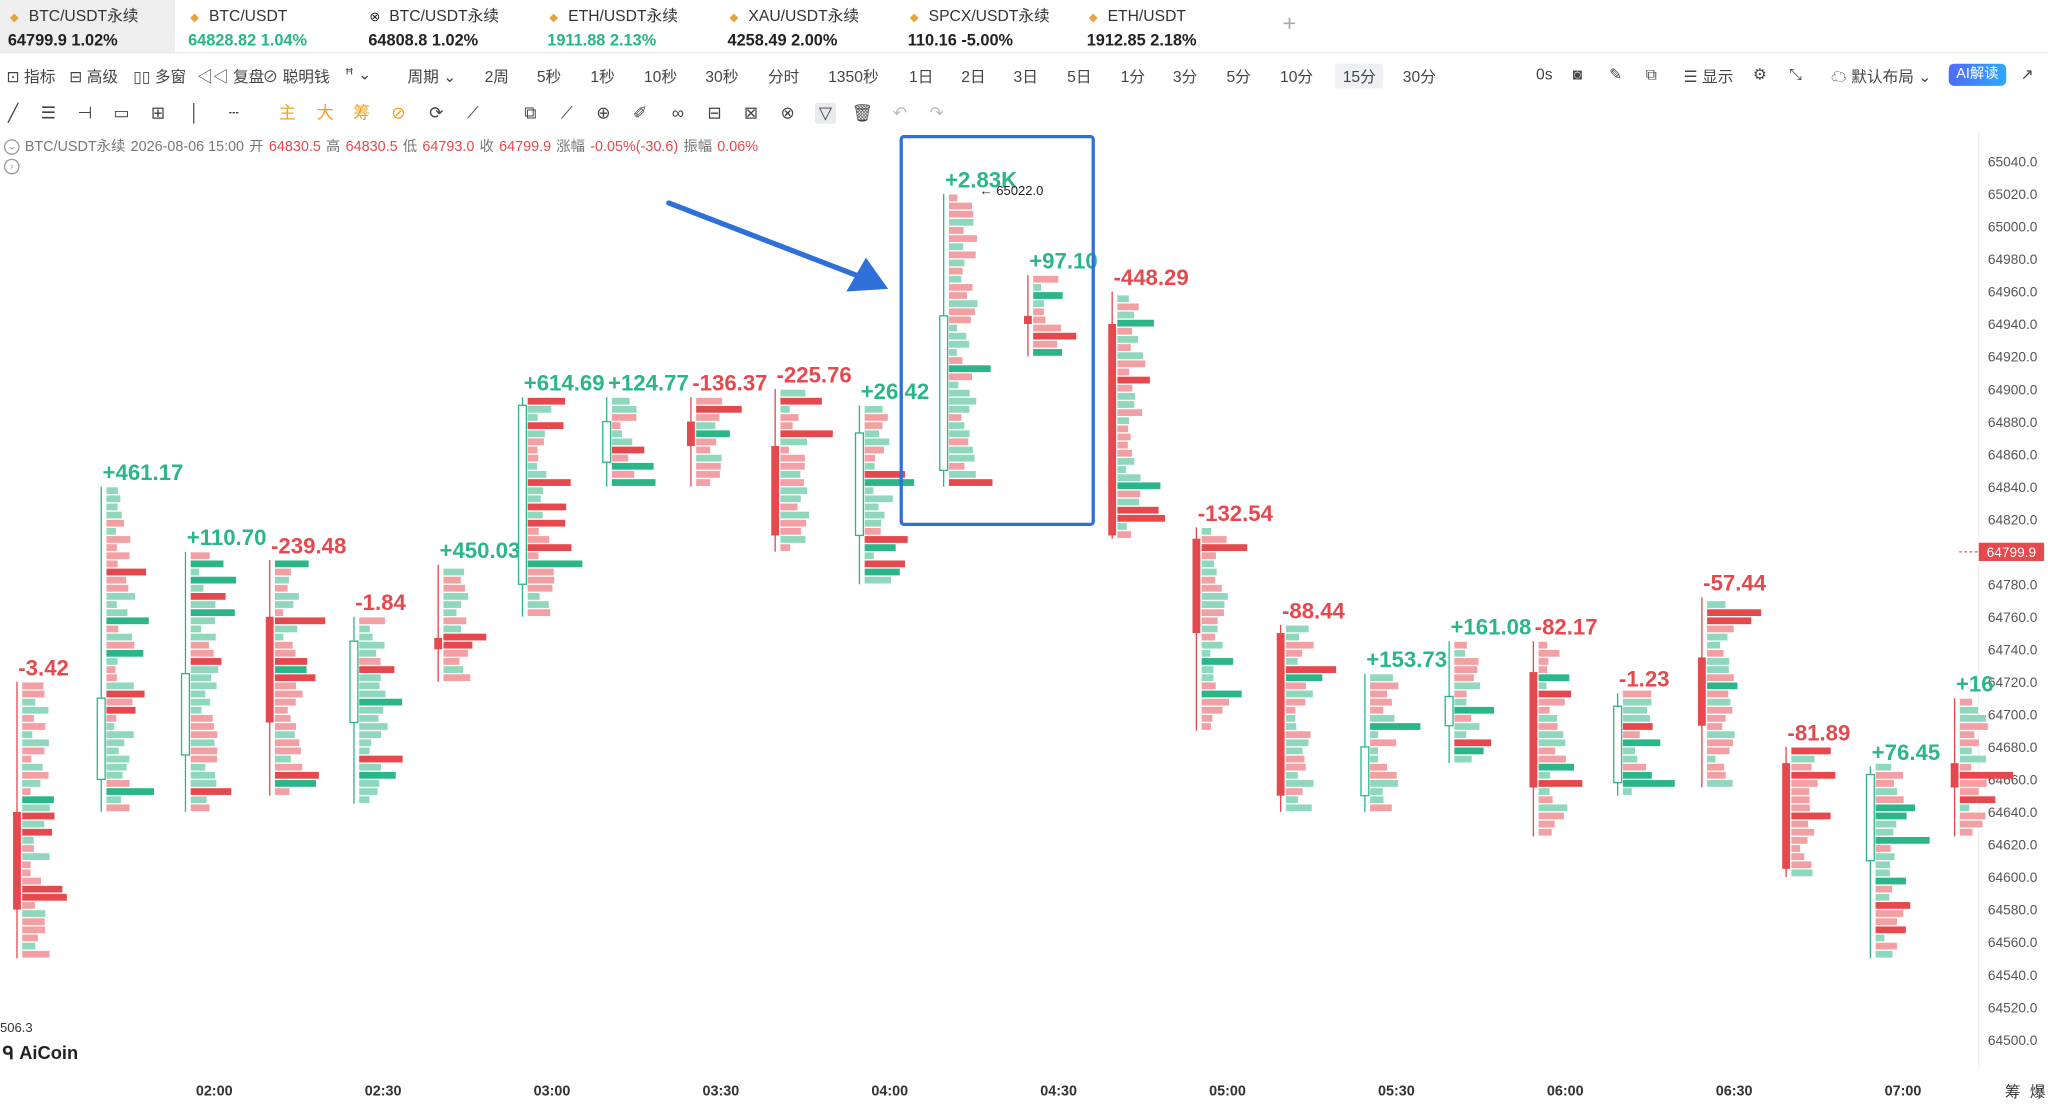 The image size is (2048, 1106). I want to click on multi-window-button: ▯▯ 多窗, so click(160, 76).